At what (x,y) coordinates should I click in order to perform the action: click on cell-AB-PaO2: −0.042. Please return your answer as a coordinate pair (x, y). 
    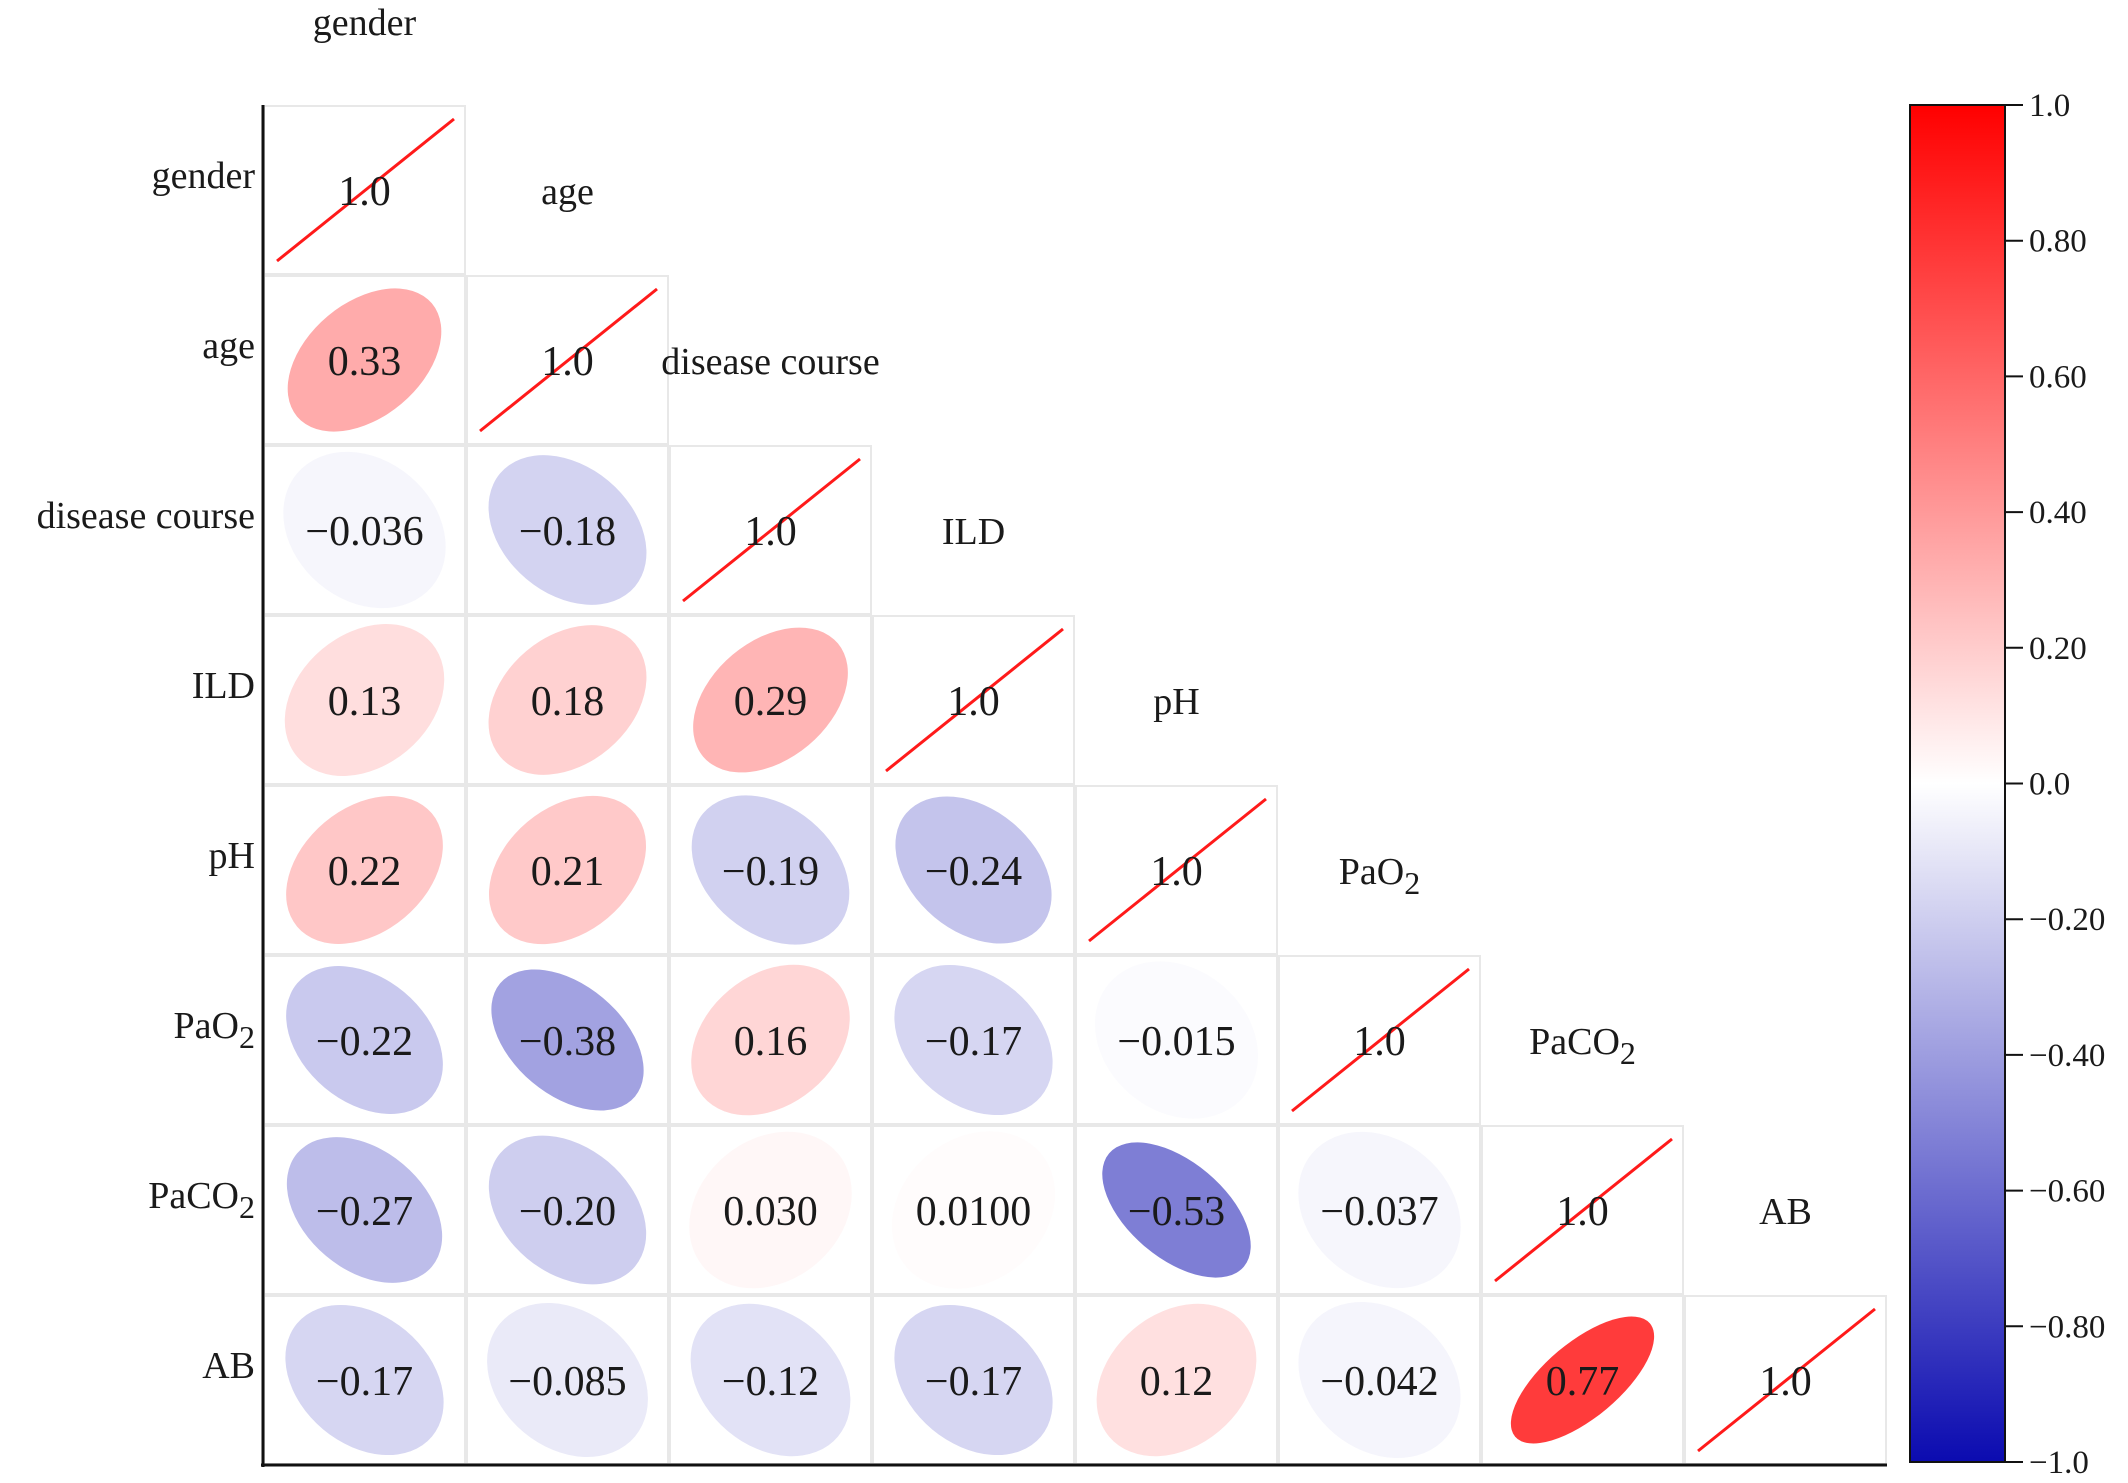
    Looking at the image, I should click on (1379, 1380).